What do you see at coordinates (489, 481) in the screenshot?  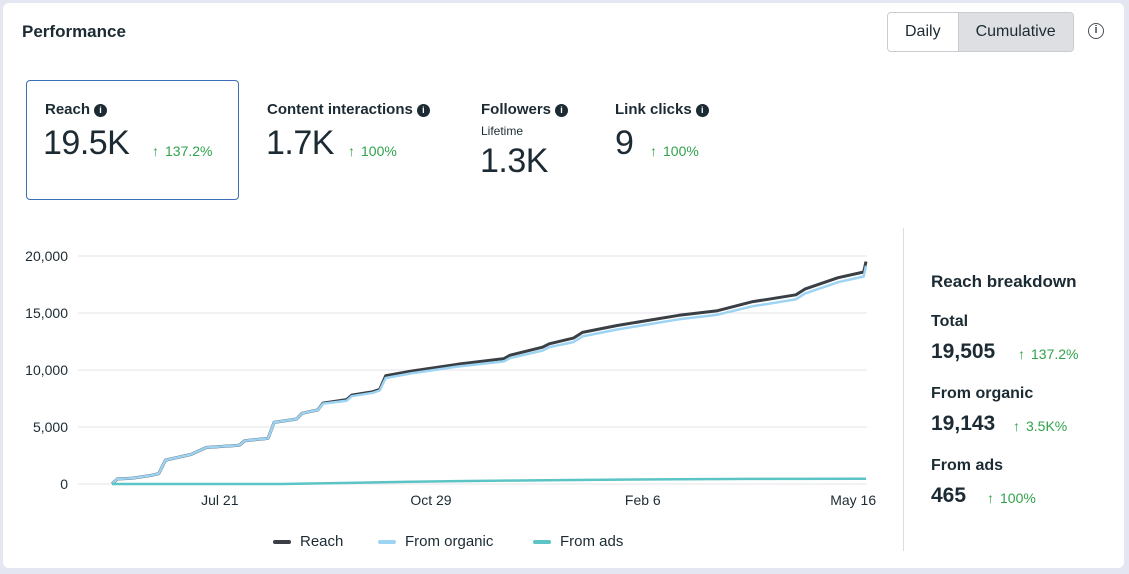 I see `series-line-from-ads` at bounding box center [489, 481].